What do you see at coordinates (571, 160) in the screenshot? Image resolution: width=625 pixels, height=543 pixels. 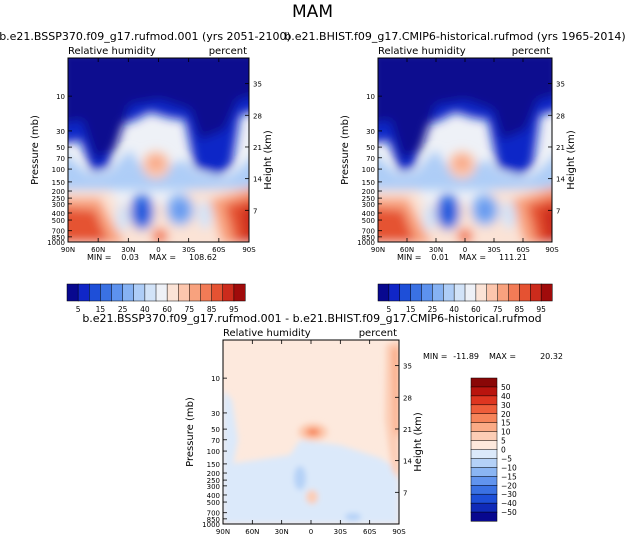 I see `panel-right-ylabel-right: Height (km)` at bounding box center [571, 160].